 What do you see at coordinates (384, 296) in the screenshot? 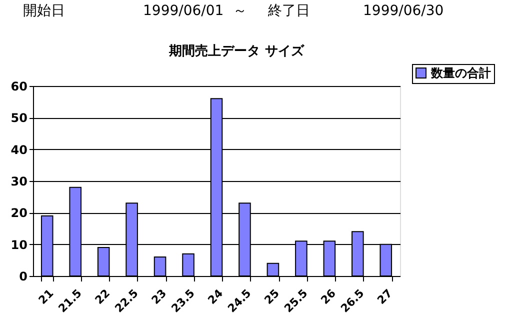
I see `x-tick-label: 27` at bounding box center [384, 296].